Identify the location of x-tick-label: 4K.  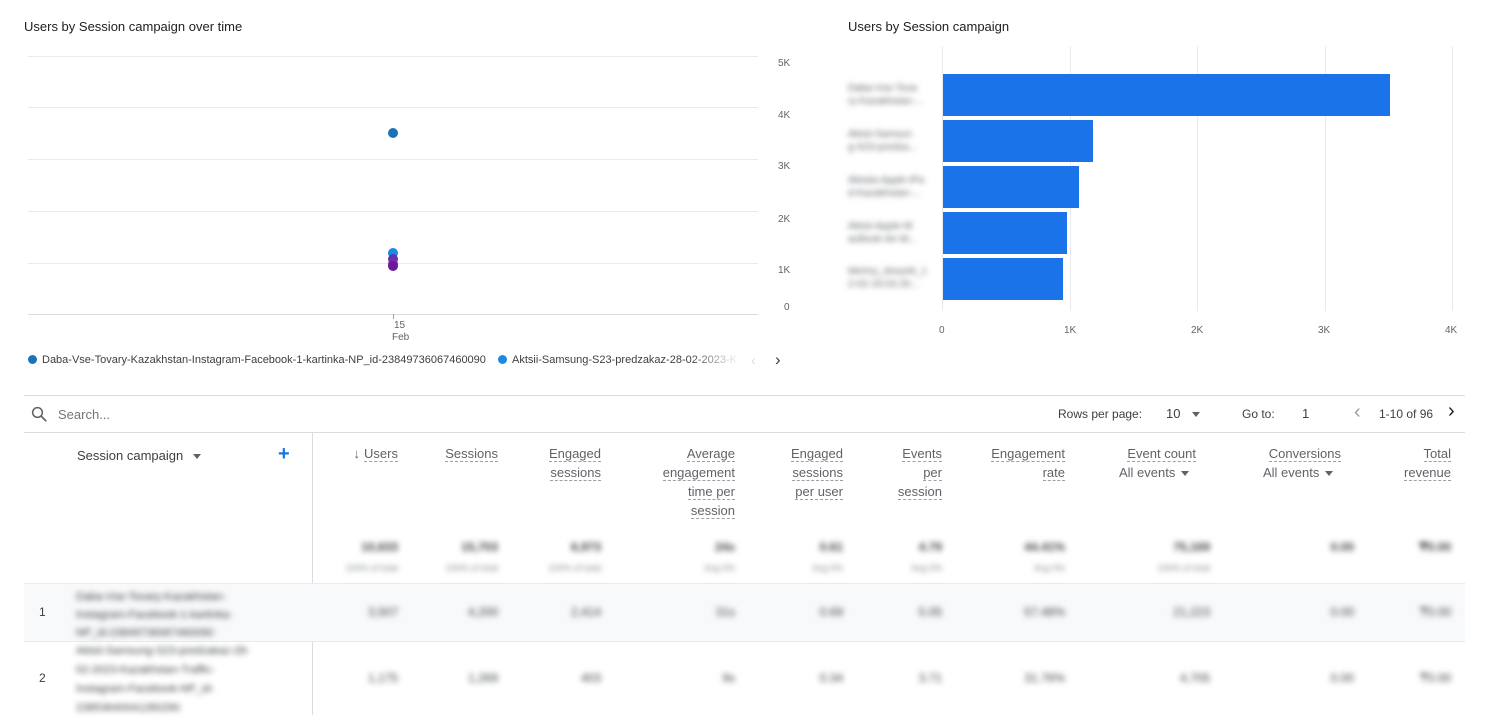
(1451, 330).